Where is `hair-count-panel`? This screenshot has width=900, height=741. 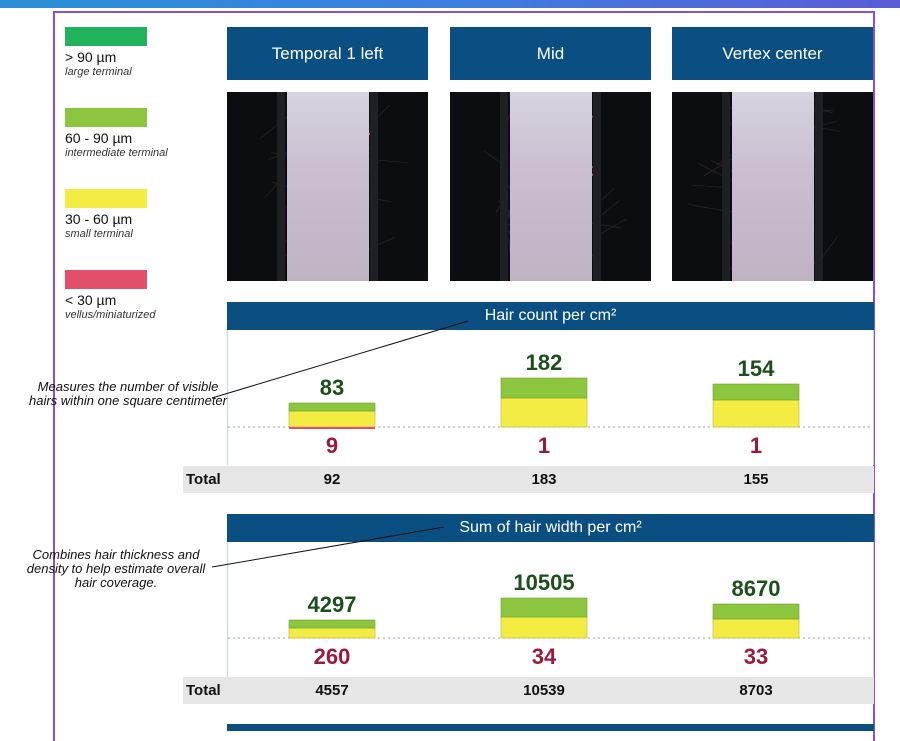 hair-count-panel is located at coordinates (550, 397).